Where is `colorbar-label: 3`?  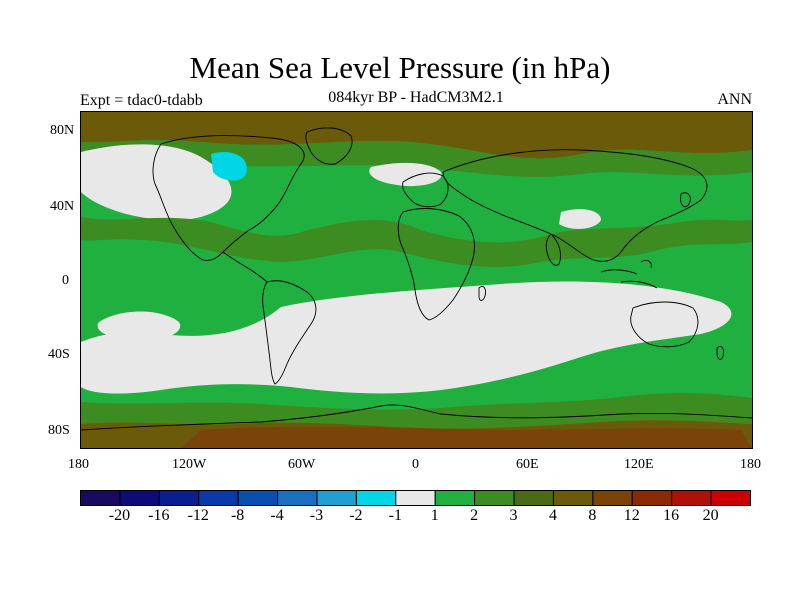 colorbar-label: 3 is located at coordinates (513, 515).